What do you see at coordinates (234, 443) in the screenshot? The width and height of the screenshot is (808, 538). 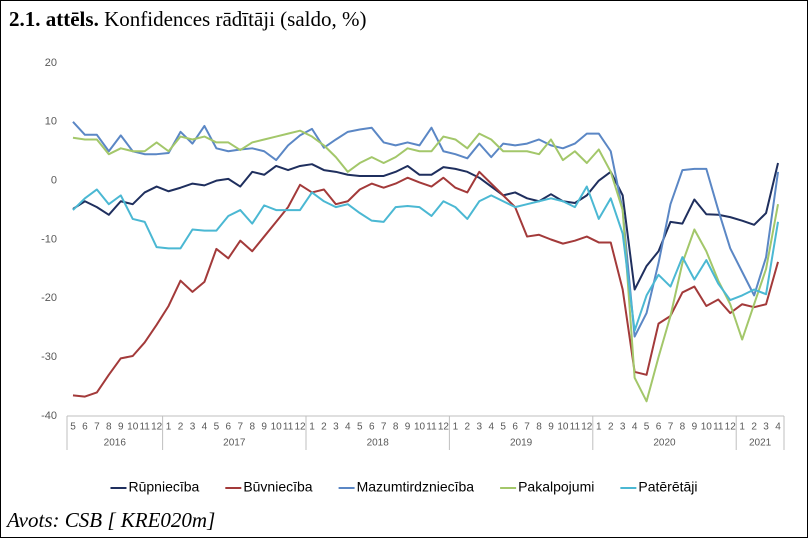 I see `year-label: 2017` at bounding box center [234, 443].